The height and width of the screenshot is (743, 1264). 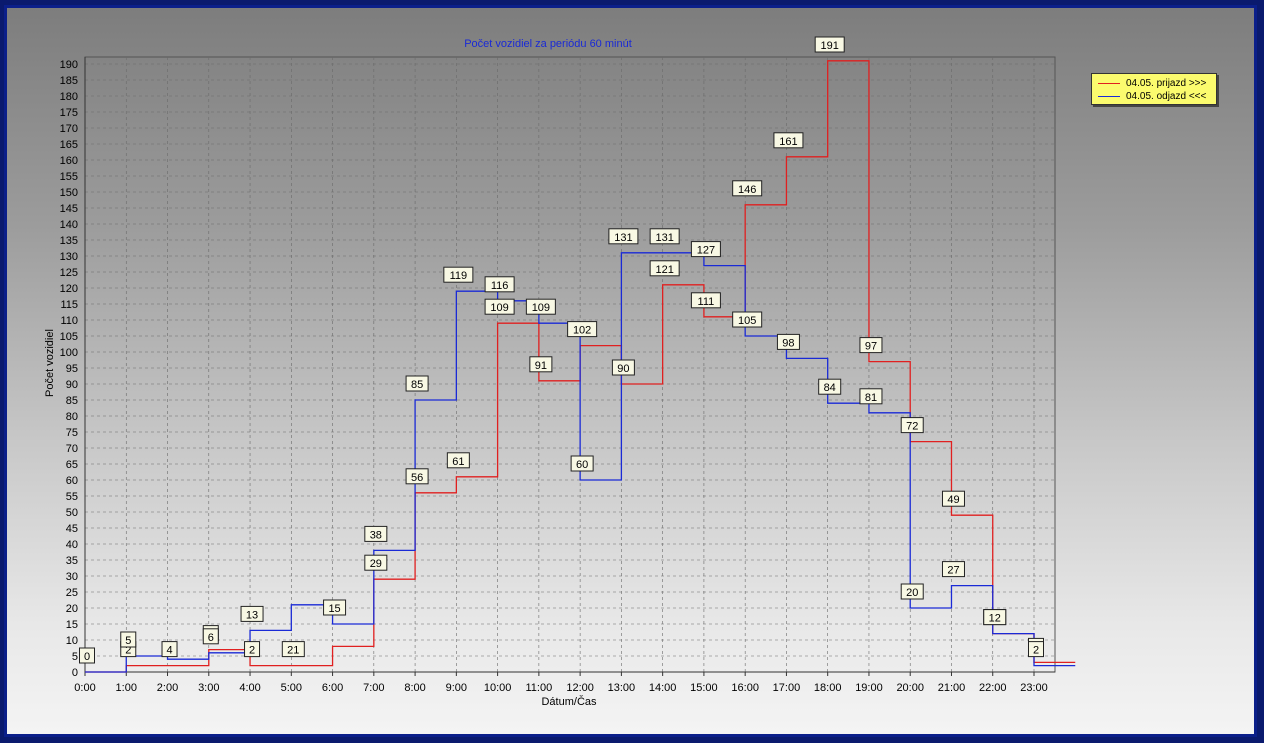 I want to click on data-label: 49, so click(x=953, y=500).